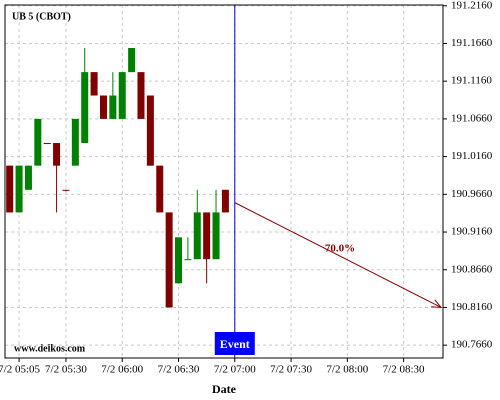 The width and height of the screenshot is (500, 400). I want to click on y-tick-label: 191.1160, so click(471, 81).